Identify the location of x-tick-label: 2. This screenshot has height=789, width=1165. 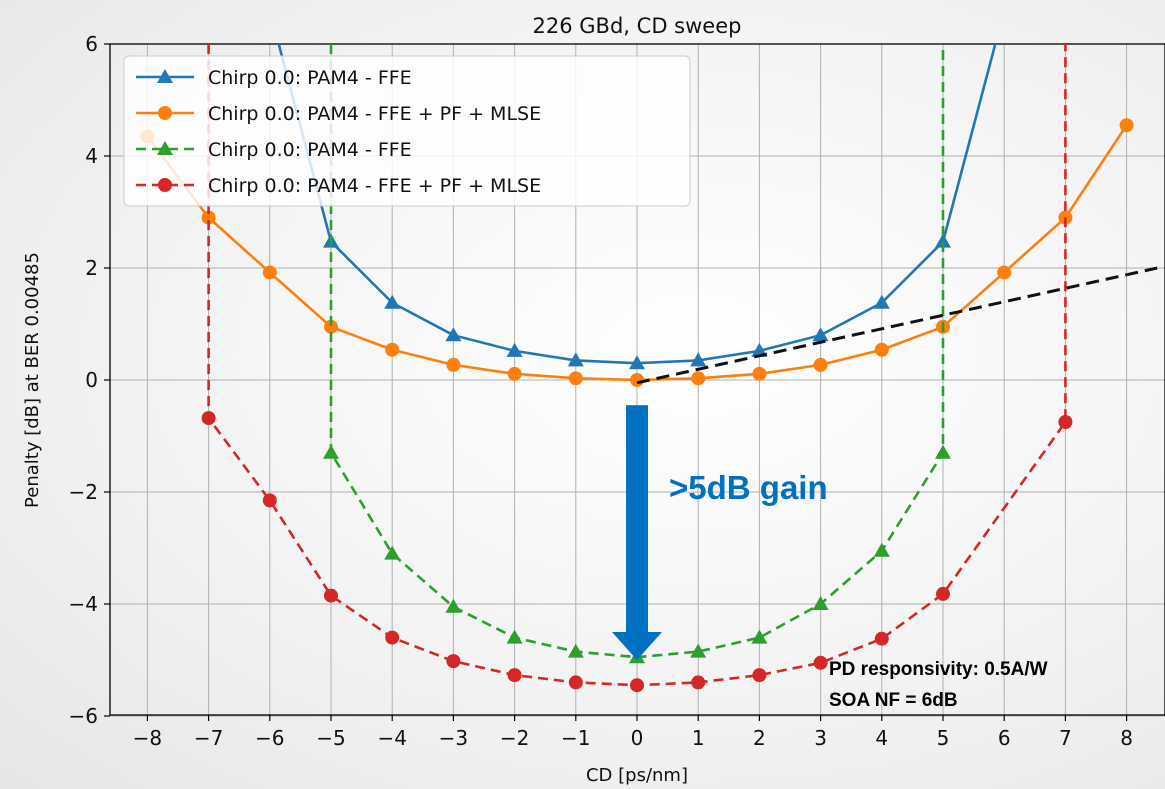
(759, 738).